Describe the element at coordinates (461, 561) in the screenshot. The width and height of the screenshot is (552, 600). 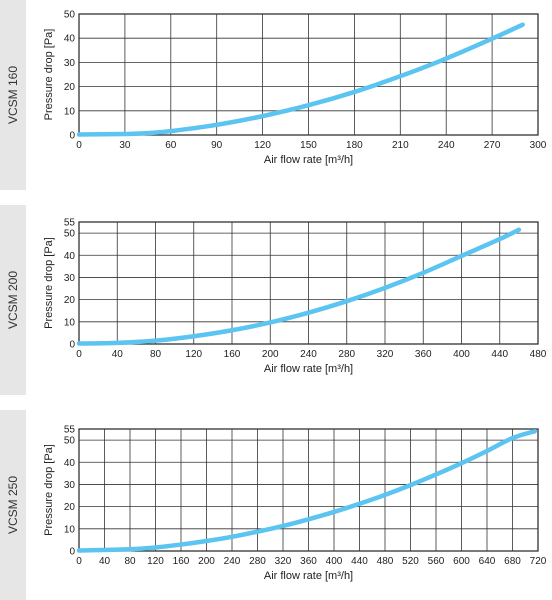
I see `x-tick-label: 600` at that location.